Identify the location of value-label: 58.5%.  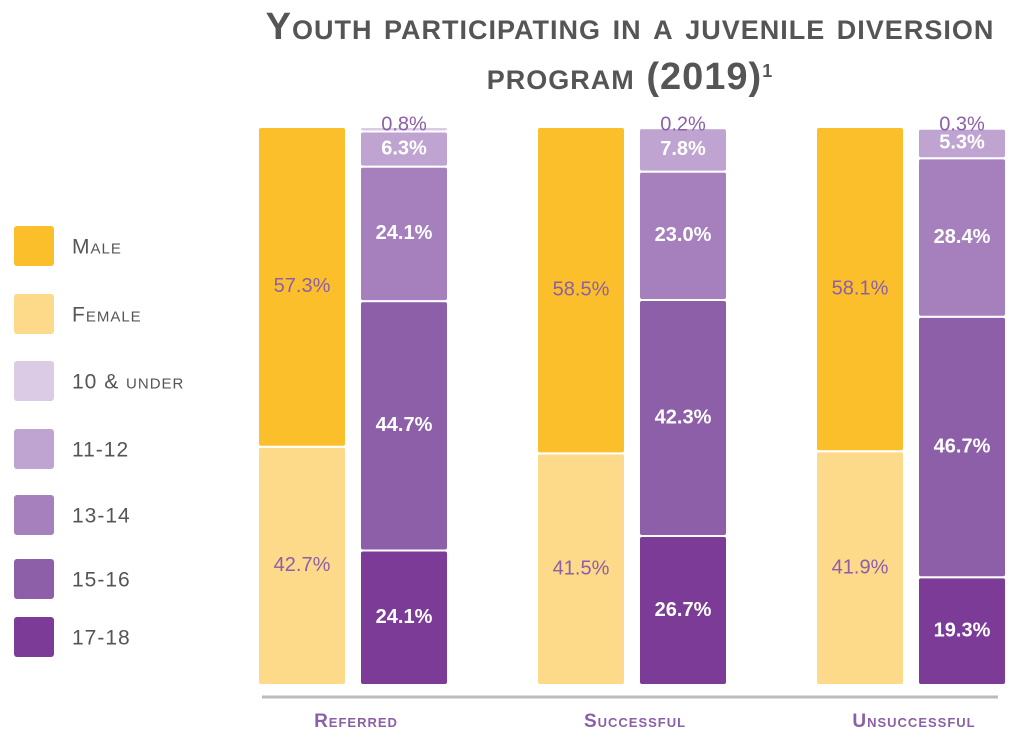
(581, 289).